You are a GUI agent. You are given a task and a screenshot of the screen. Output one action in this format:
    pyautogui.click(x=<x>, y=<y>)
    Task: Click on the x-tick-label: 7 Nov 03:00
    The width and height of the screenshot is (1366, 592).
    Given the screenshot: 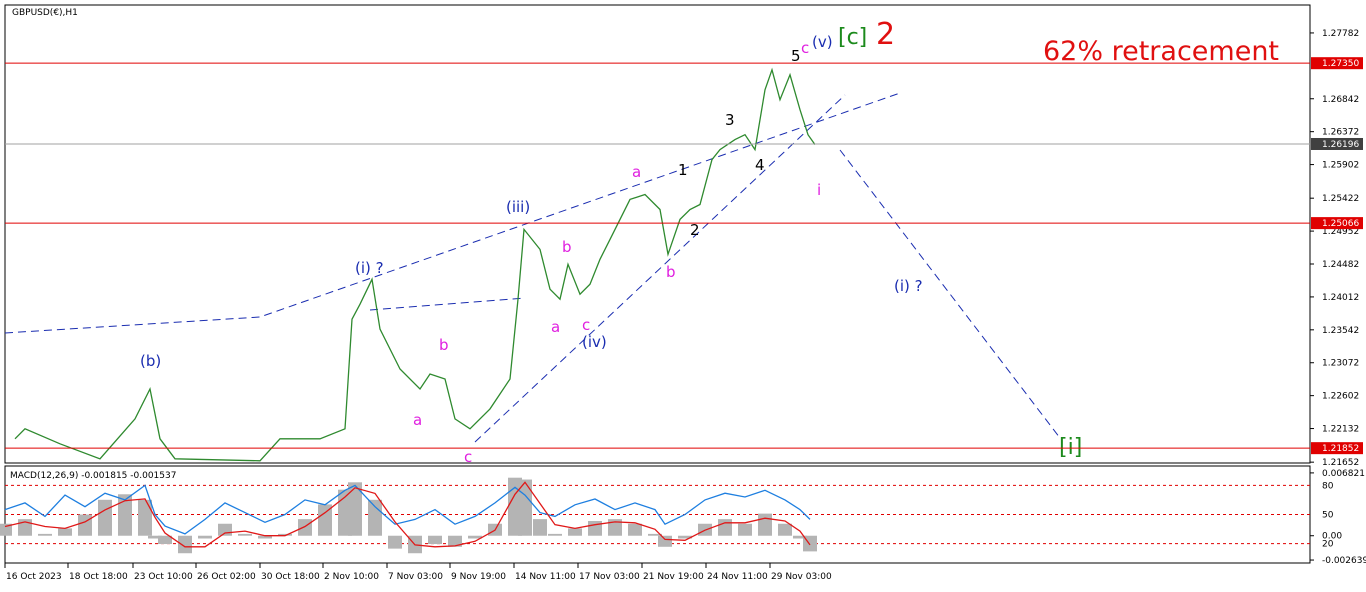 What is the action you would take?
    pyautogui.click(x=415, y=577)
    